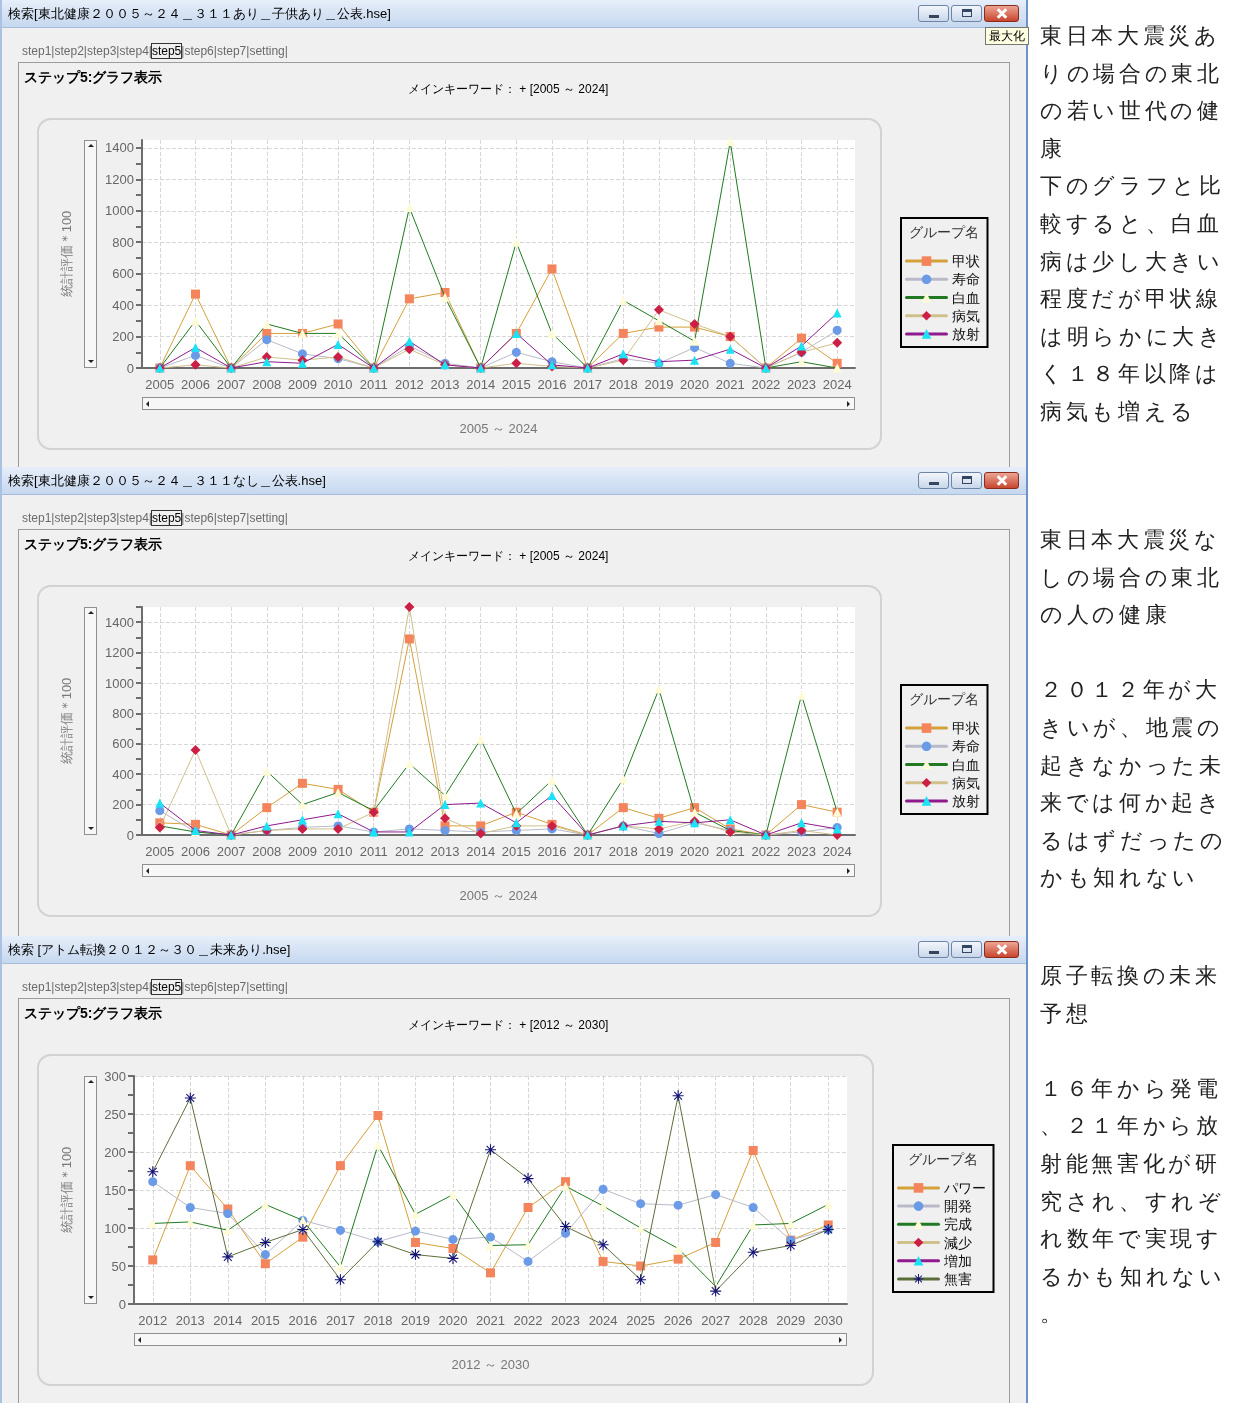 The height and width of the screenshot is (1403, 1239). Describe the element at coordinates (167, 481) in the screenshot. I see `chart-title: 検索[東北健康２００５～２４＿３１１なし＿公表.hse]` at that location.